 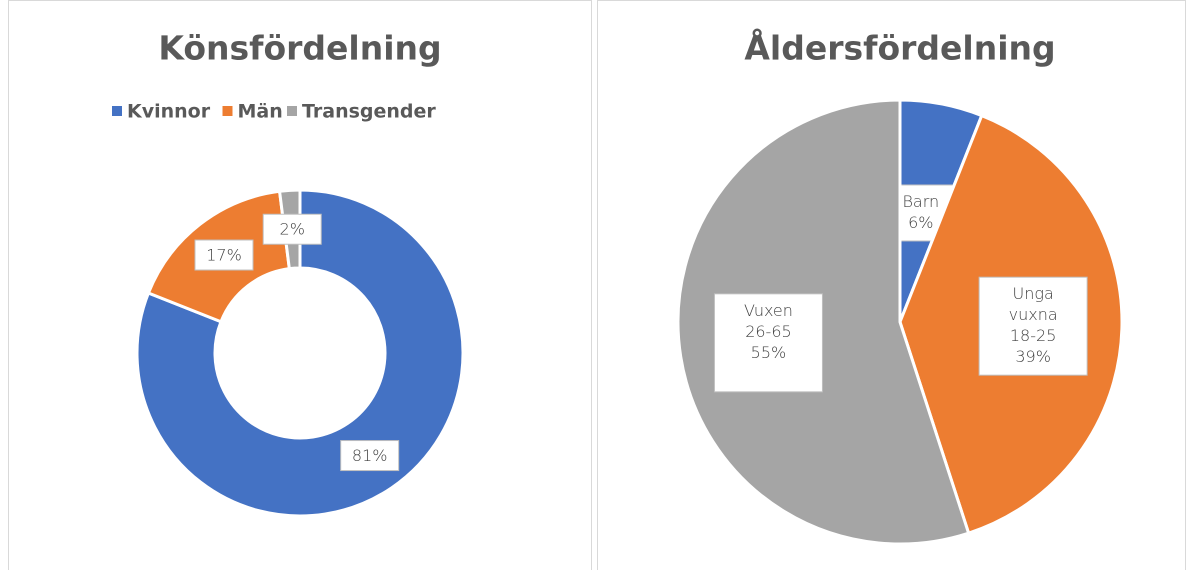 I want to click on category-line: 26-65, so click(x=768, y=330).